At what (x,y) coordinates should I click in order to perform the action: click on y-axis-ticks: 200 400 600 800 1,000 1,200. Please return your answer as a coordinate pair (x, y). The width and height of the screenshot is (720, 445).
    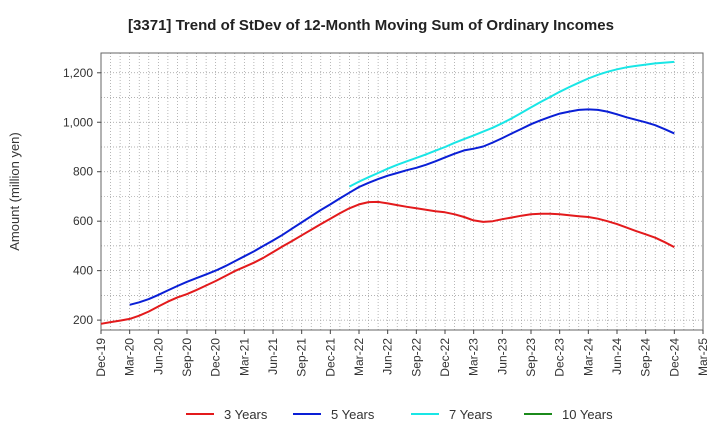
    Looking at the image, I should click on (82, 196).